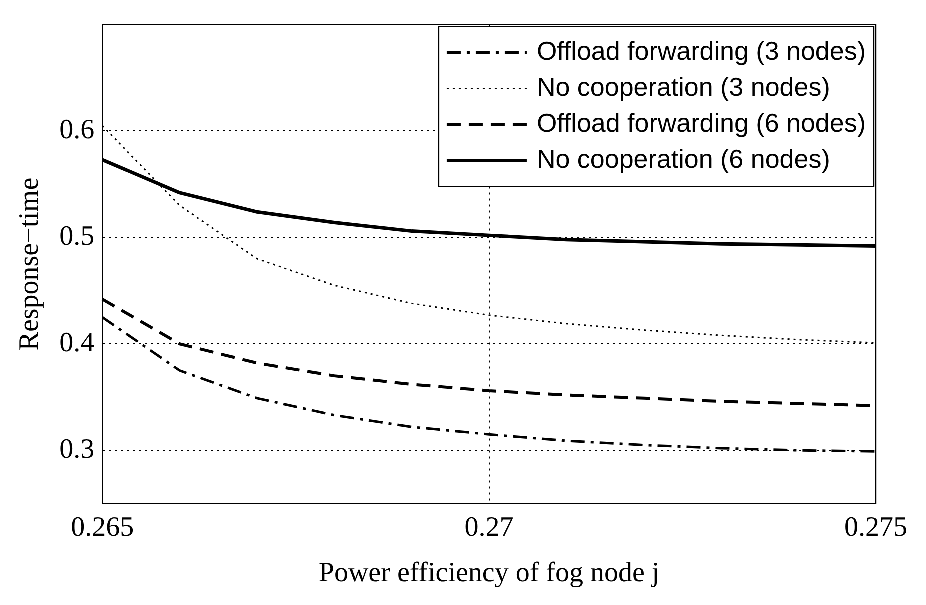 The height and width of the screenshot is (605, 926). What do you see at coordinates (683, 87) in the screenshot?
I see `legend-label: No cooperation (3 nodes)` at bounding box center [683, 87].